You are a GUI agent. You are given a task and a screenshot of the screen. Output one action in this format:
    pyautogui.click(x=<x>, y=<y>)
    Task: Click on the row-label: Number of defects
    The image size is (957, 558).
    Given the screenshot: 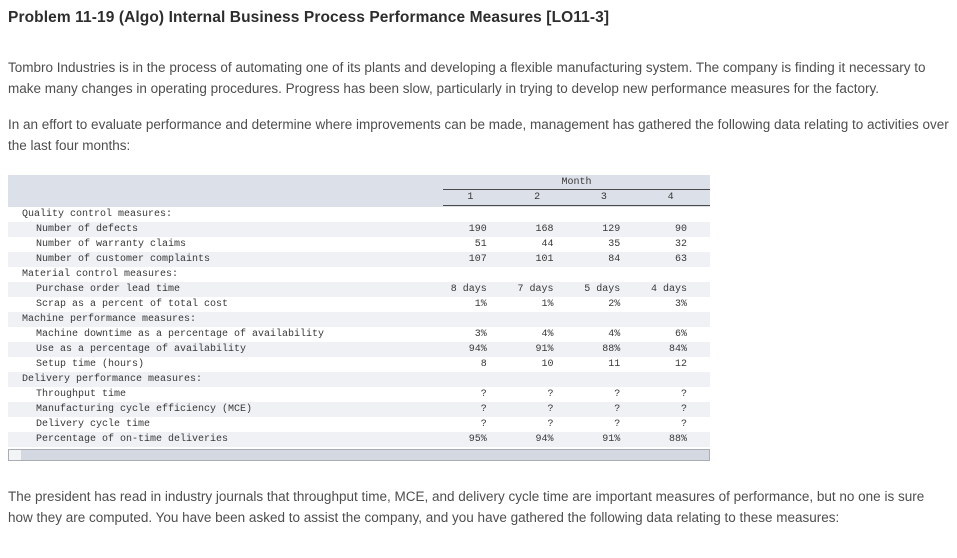 What is the action you would take?
    pyautogui.click(x=87, y=229)
    